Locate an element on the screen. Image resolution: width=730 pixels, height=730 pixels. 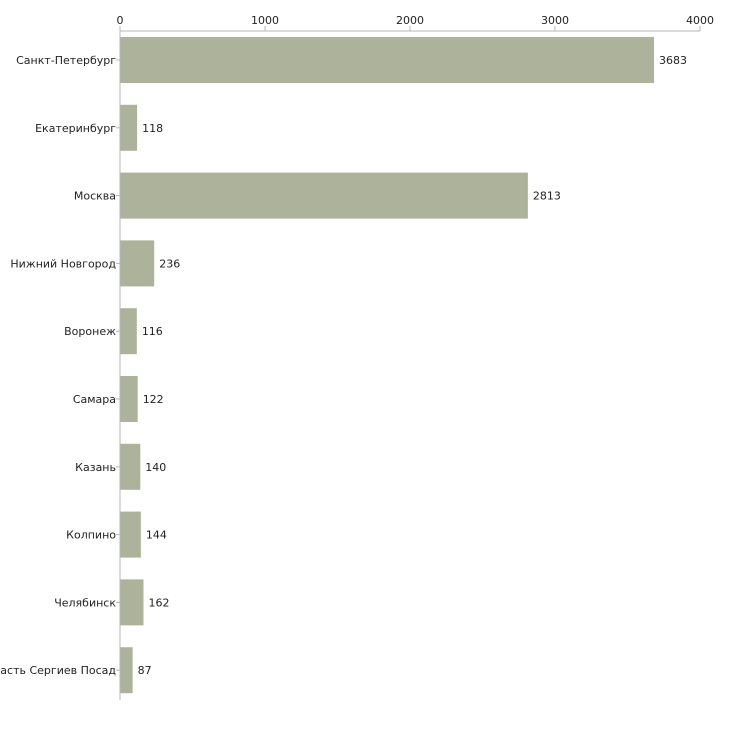
category-label: Колпино is located at coordinates (91, 535).